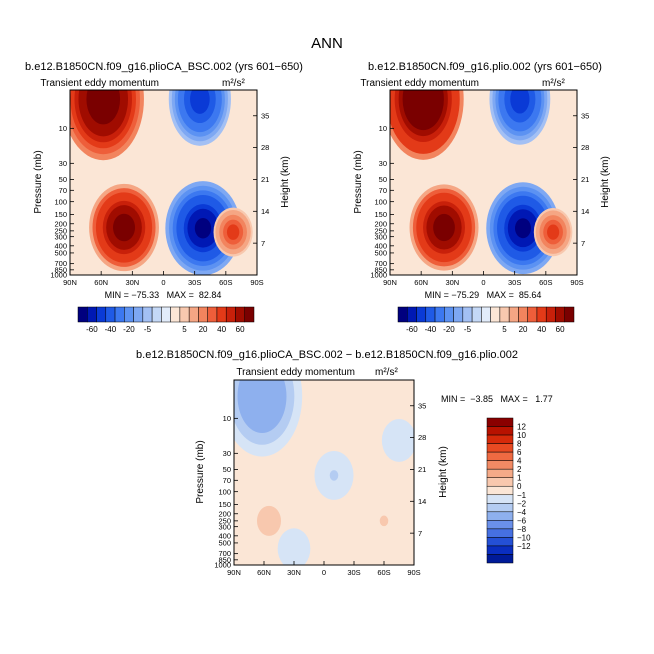 The image size is (654, 654). Describe the element at coordinates (383, 128) in the screenshot. I see `y-tick-label: 10` at that location.